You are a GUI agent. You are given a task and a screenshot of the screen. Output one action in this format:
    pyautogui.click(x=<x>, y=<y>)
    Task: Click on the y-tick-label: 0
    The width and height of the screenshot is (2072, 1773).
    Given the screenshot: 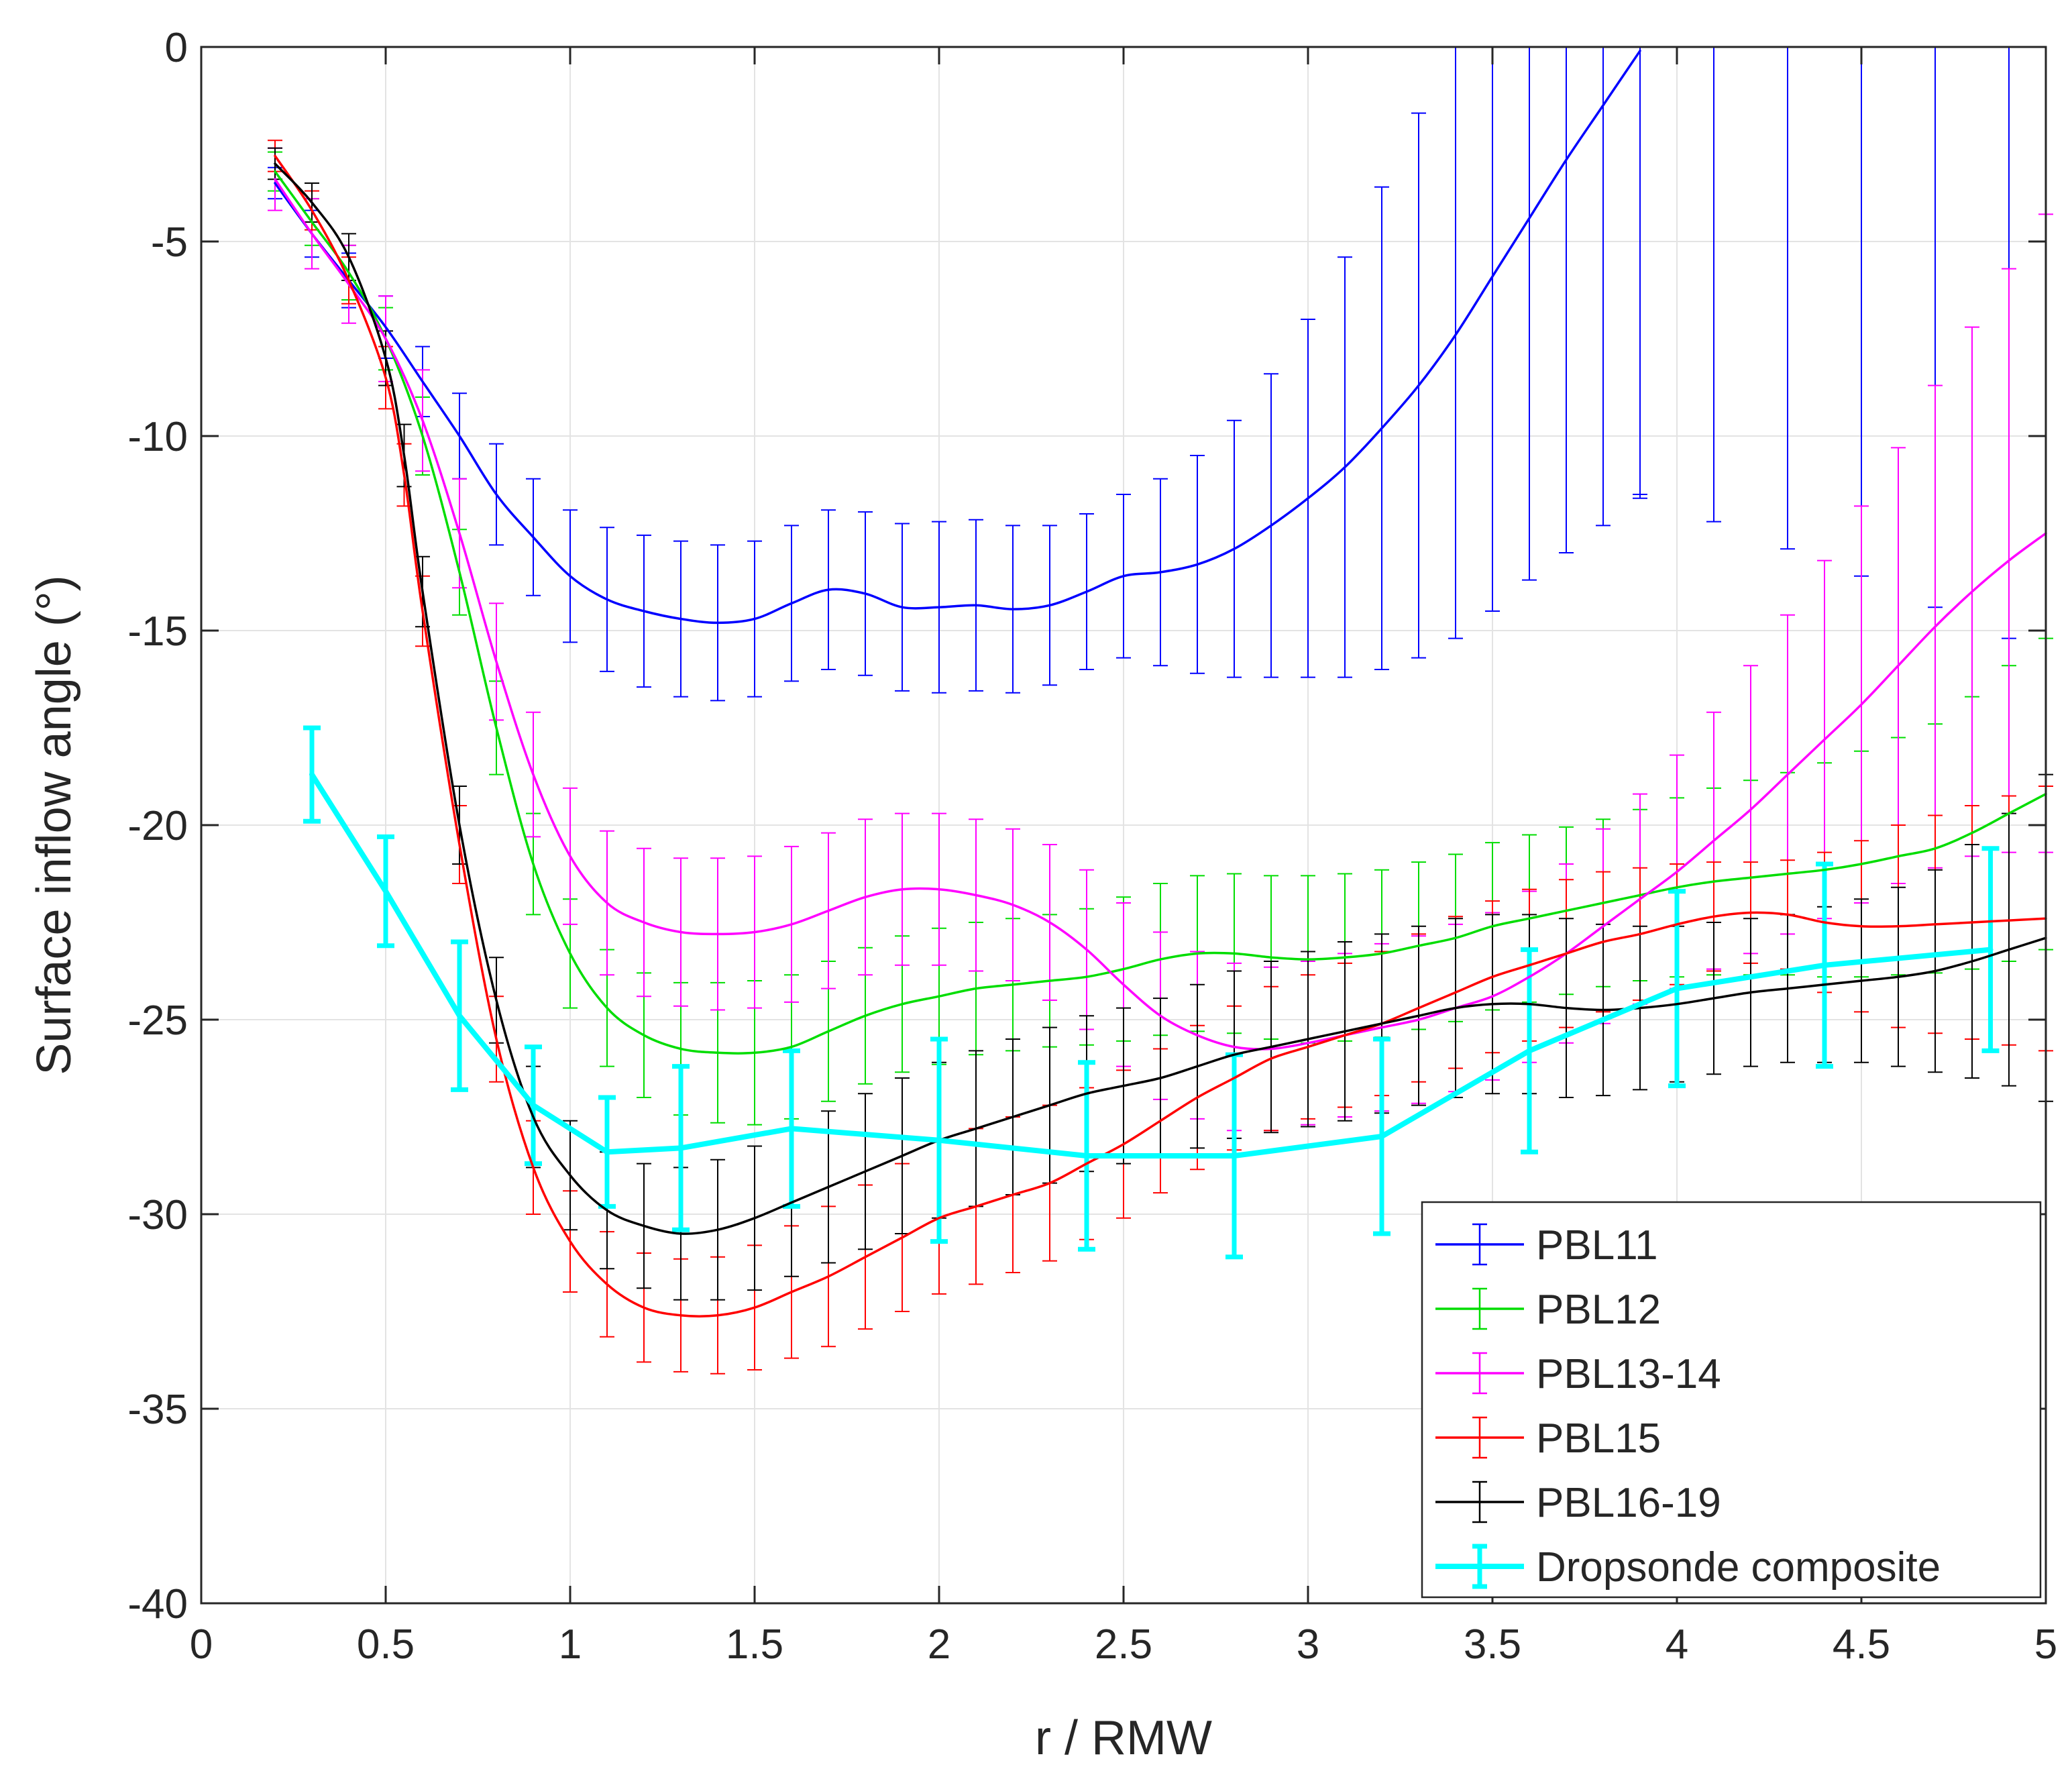 What is the action you would take?
    pyautogui.click(x=176, y=48)
    